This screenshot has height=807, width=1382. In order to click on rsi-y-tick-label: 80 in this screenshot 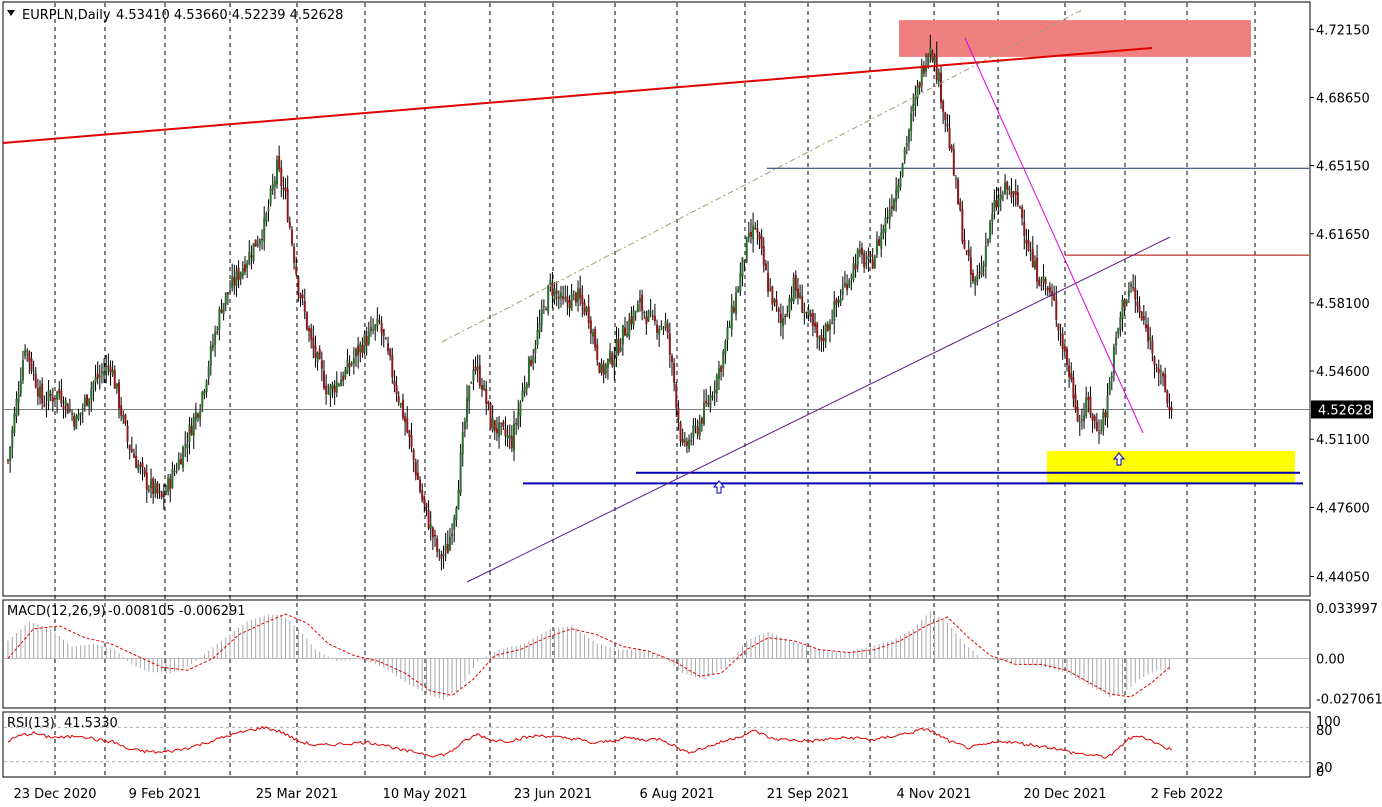, I will do `click(1324, 731)`.